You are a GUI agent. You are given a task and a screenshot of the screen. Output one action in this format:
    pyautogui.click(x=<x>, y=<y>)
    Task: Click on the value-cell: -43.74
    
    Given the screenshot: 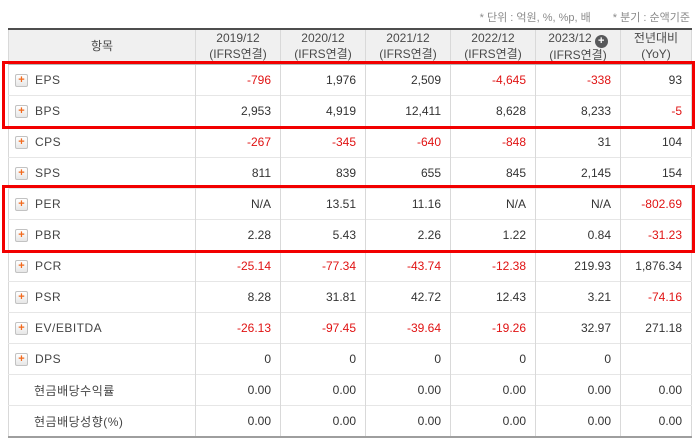 What is the action you would take?
    pyautogui.click(x=408, y=266)
    